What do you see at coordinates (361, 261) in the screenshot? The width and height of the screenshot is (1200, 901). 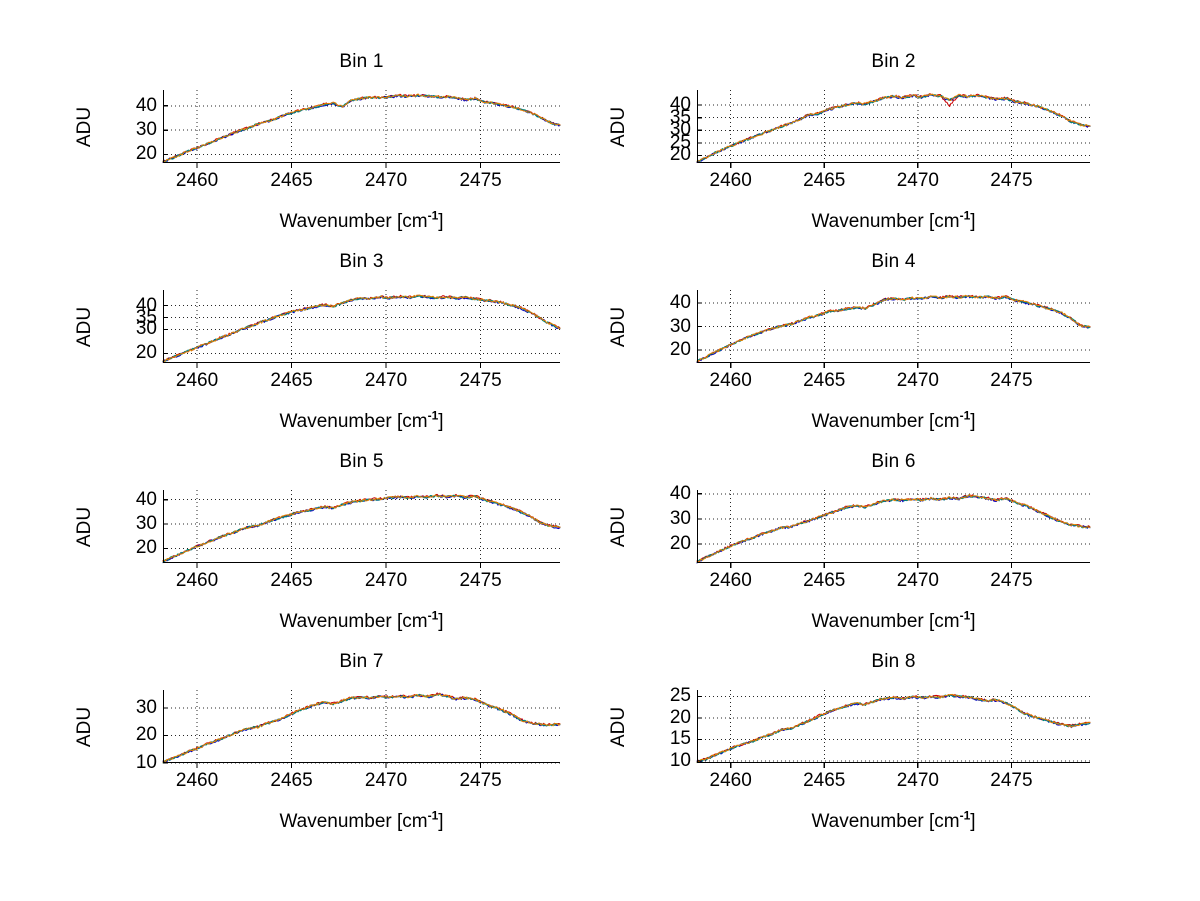 I see `panel-title: Bin 3` at bounding box center [361, 261].